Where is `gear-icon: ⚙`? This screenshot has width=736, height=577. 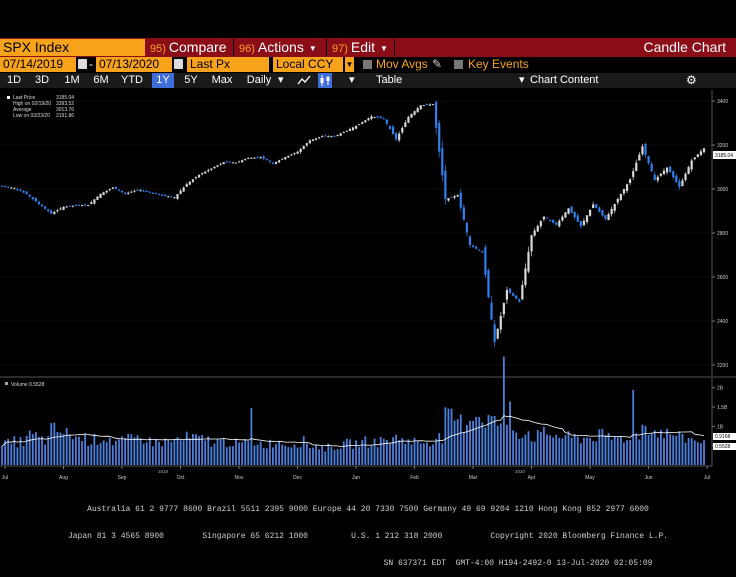
gear-icon: ⚙ is located at coordinates (691, 80).